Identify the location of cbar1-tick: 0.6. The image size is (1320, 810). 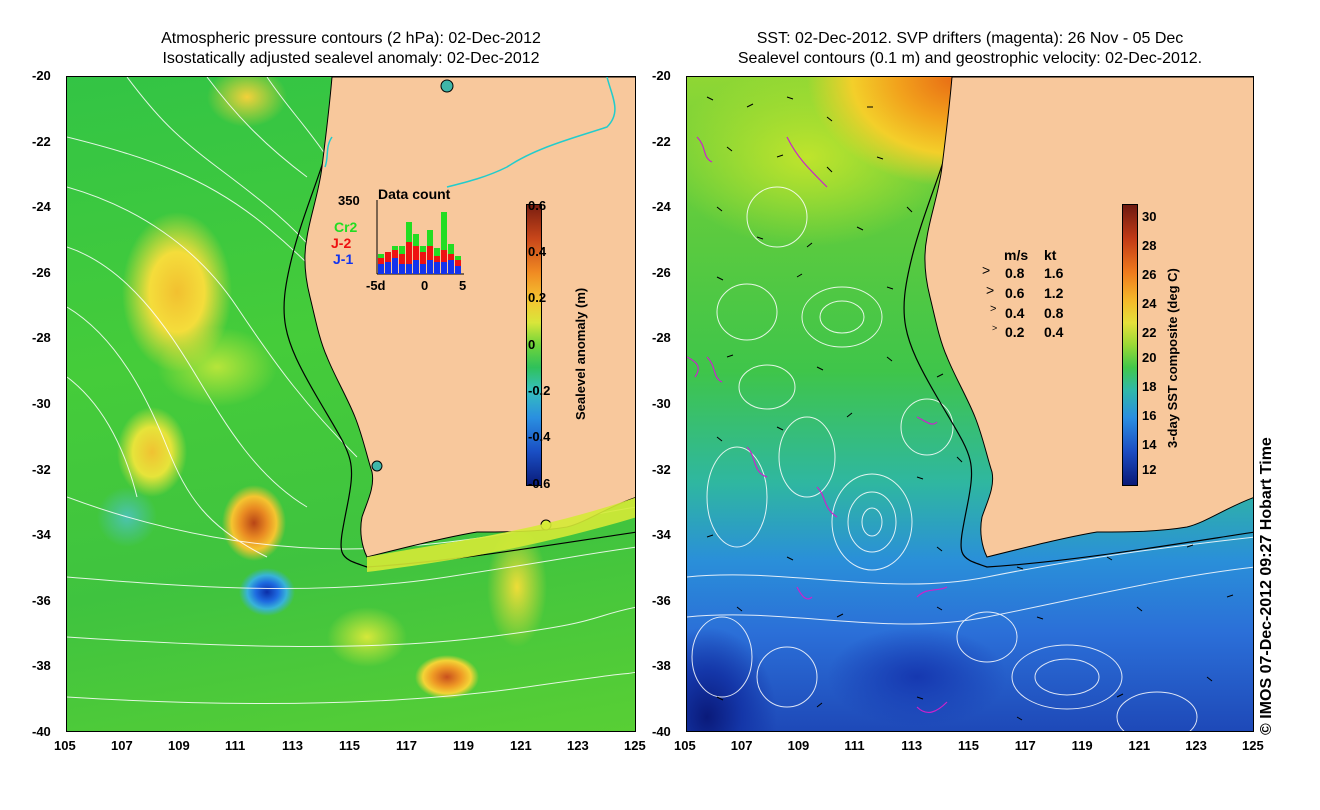
(537, 205).